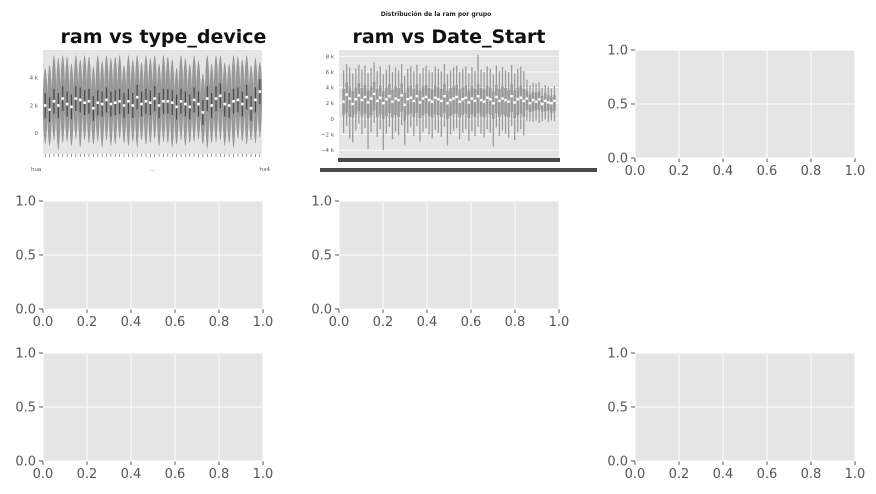 The width and height of the screenshot is (876, 494). What do you see at coordinates (321, 202) in the screenshot?
I see `y-tick-label: 1.0` at bounding box center [321, 202].